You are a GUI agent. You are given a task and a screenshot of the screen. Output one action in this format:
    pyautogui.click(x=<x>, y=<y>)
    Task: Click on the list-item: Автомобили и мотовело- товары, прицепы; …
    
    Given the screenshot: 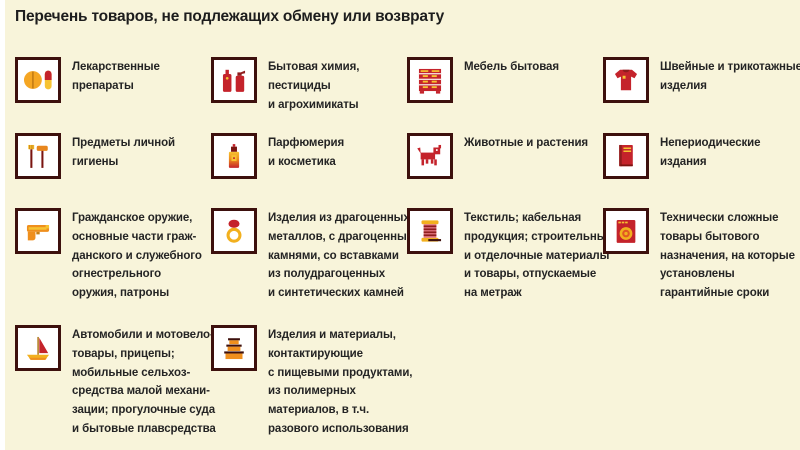 What is the action you would take?
    pyautogui.click(x=115, y=382)
    